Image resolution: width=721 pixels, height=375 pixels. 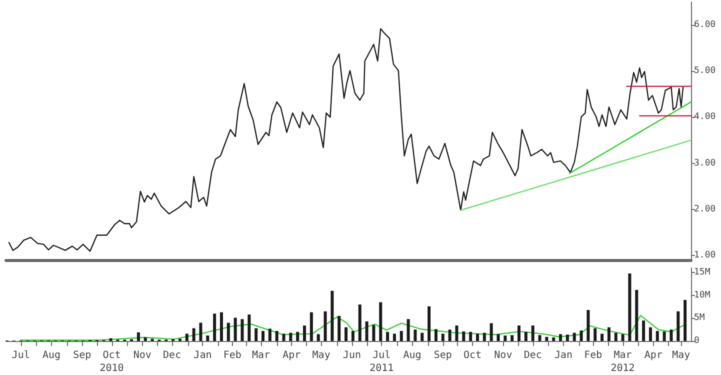 What do you see at coordinates (112, 362) in the screenshot?
I see `x-tick-label: Oct 2010` at bounding box center [112, 362].